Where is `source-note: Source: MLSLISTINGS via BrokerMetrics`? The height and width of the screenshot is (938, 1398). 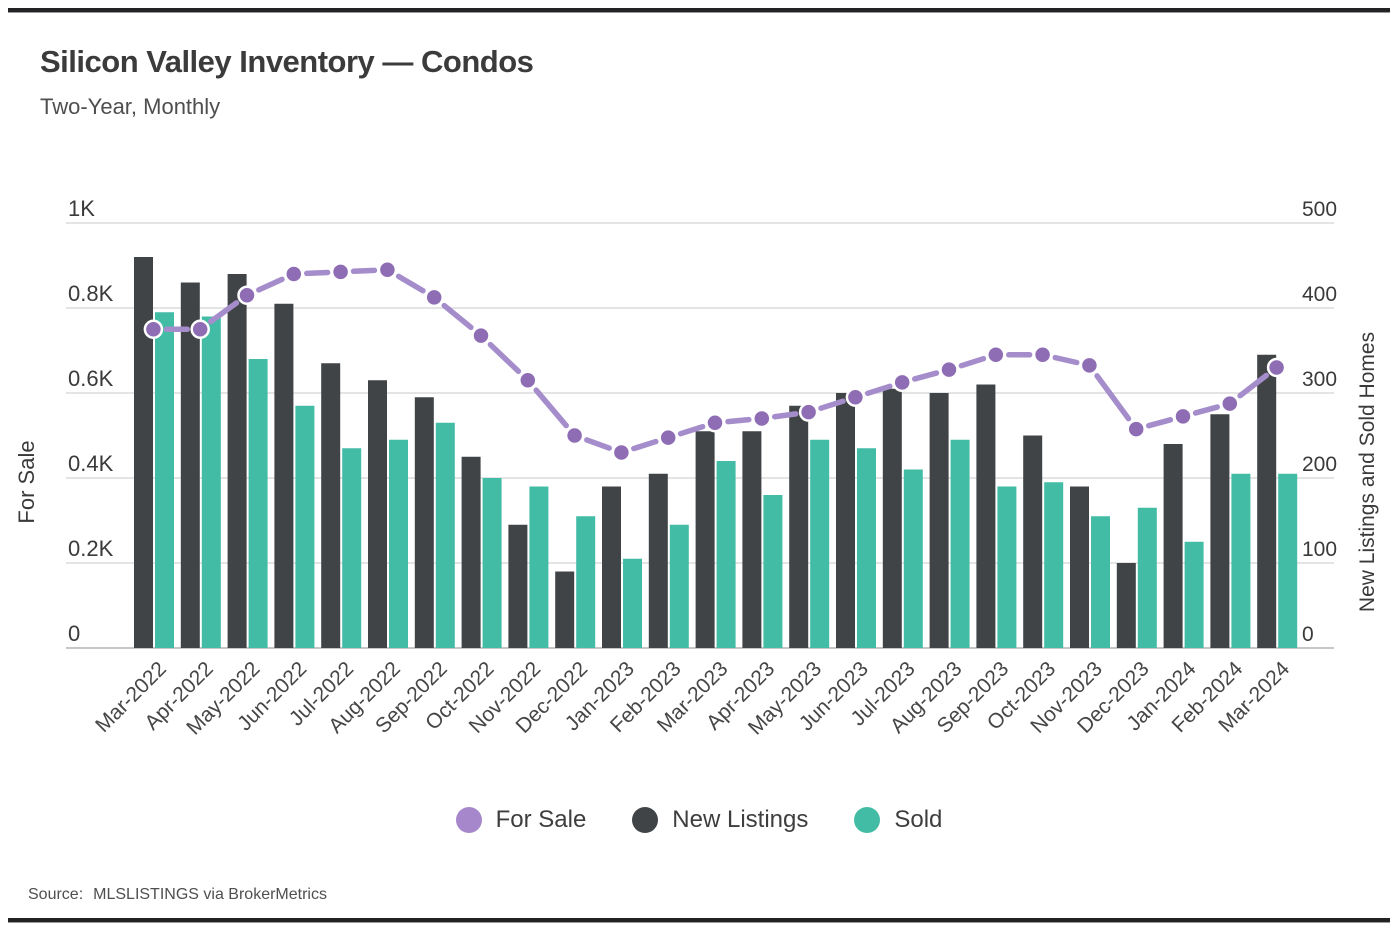
source-note: Source: MLSLISTINGS via BrokerMetrics is located at coordinates (182, 895).